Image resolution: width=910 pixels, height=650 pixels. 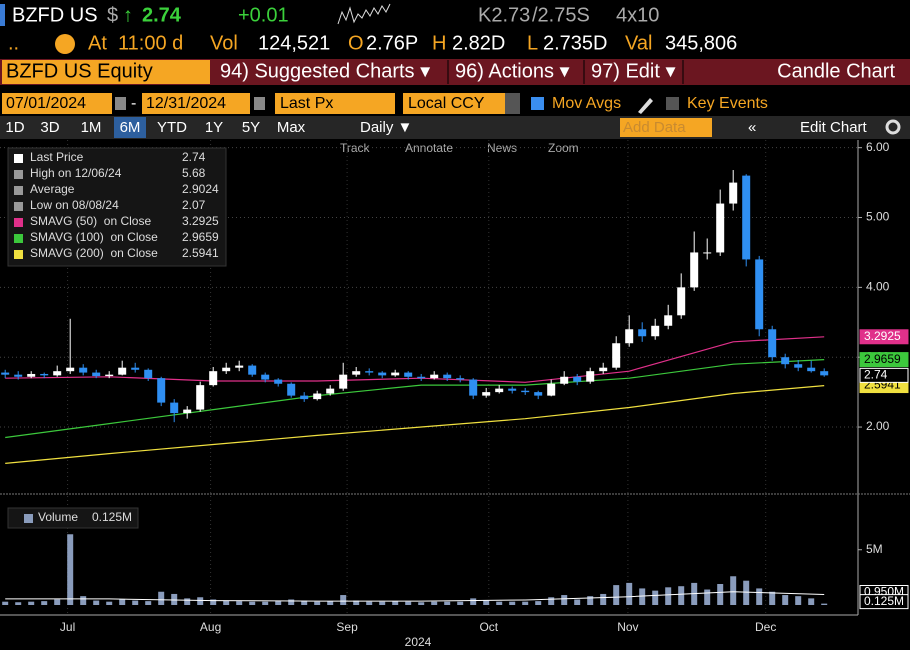 I want to click on menu-item: 96) Actions ▾, so click(x=512, y=71).